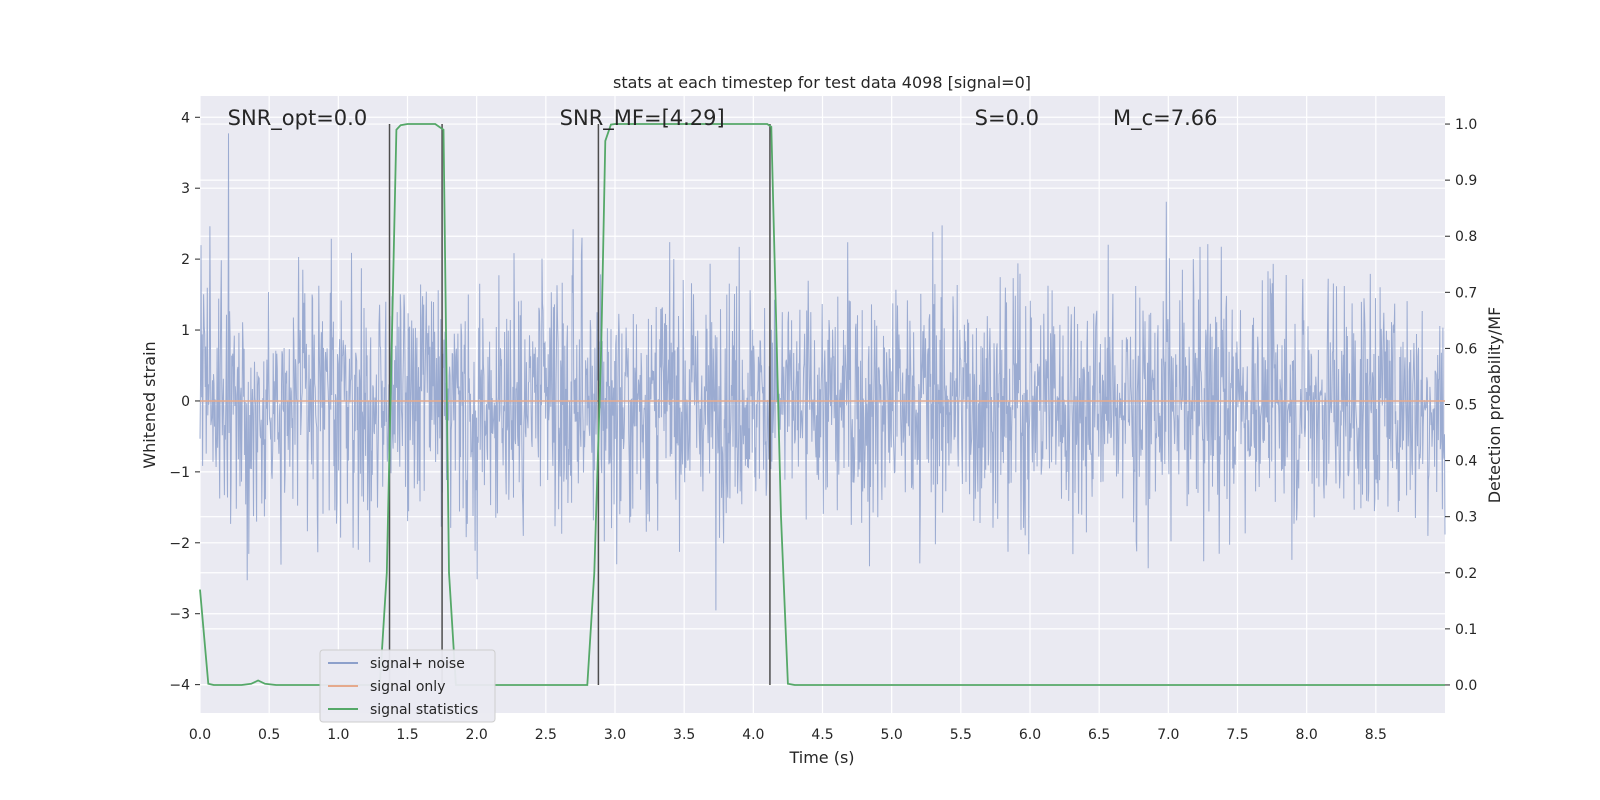  I want to click on annotations: SNR_opt=0.0 SNR_MF=[4.29] S=0.0 M_c=7.66, so click(723, 118).